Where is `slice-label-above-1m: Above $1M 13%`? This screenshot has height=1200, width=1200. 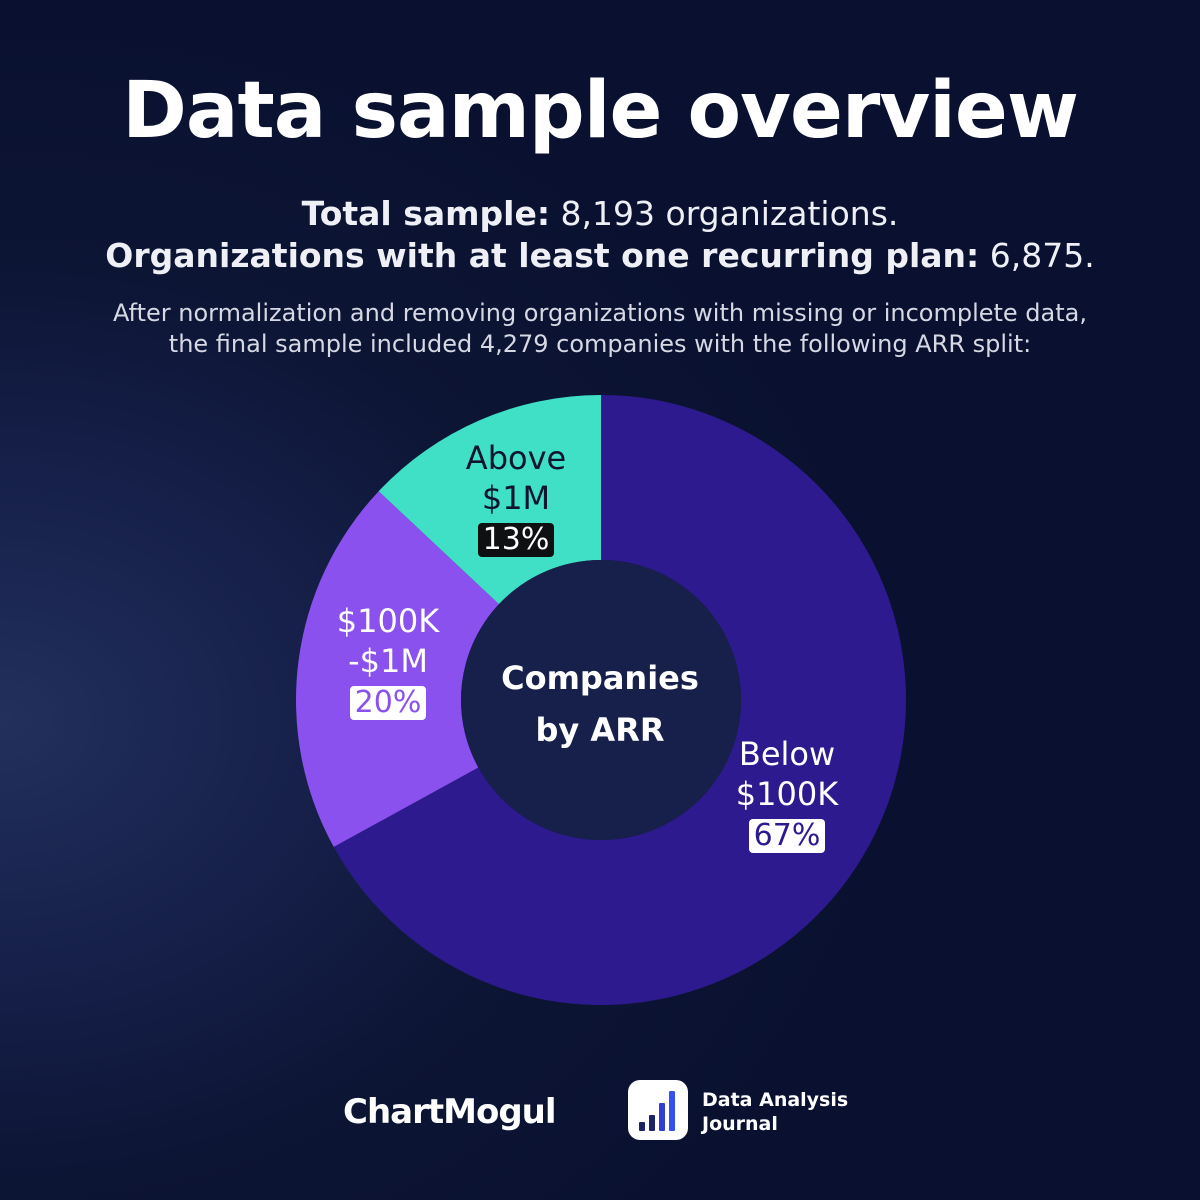 slice-label-above-1m: Above $1M 13% is located at coordinates (516, 498).